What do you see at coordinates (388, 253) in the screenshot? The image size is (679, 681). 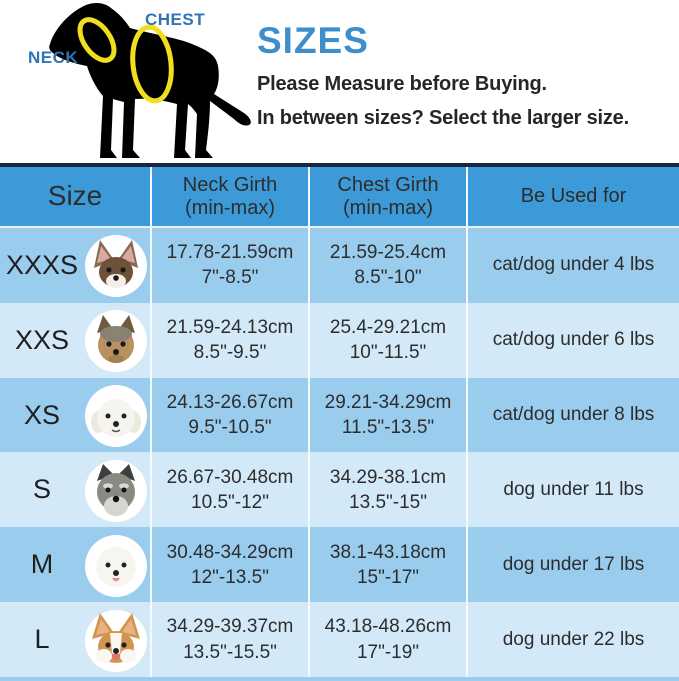 I see `chest-cm: 21.59-25.4cm` at bounding box center [388, 253].